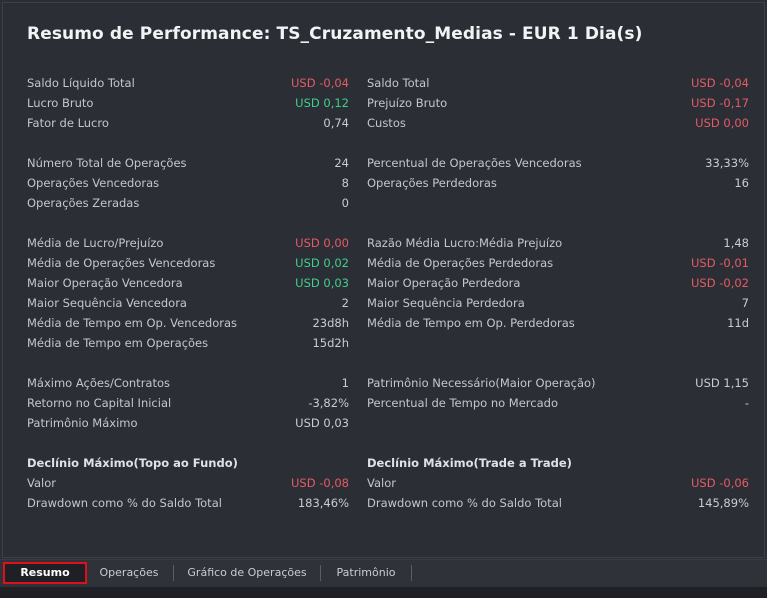 The height and width of the screenshot is (598, 767). I want to click on metric-label: Média de Tempo em Op. Vencedoras, so click(132, 323).